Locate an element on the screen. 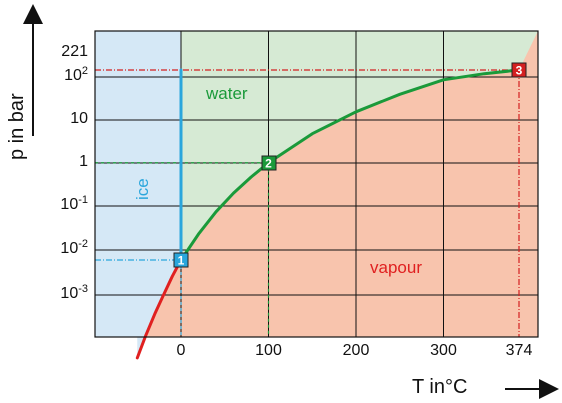 Image resolution: width=562 pixels, height=403 pixels. y-tick-label: 10 is located at coordinates (79, 119).